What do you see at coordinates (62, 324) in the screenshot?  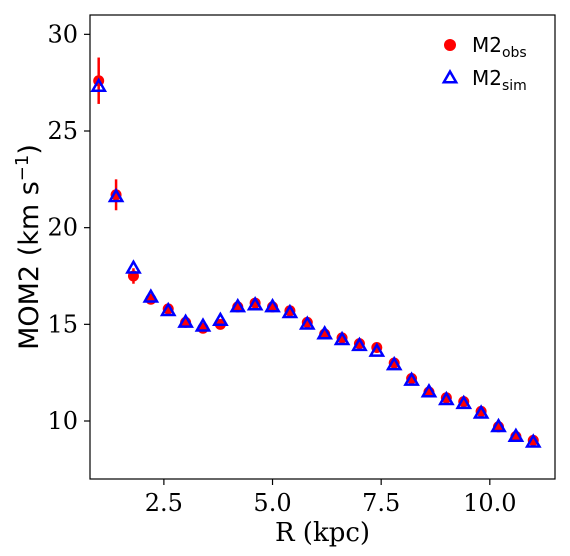 I see `y-tick-label: 15` at bounding box center [62, 324].